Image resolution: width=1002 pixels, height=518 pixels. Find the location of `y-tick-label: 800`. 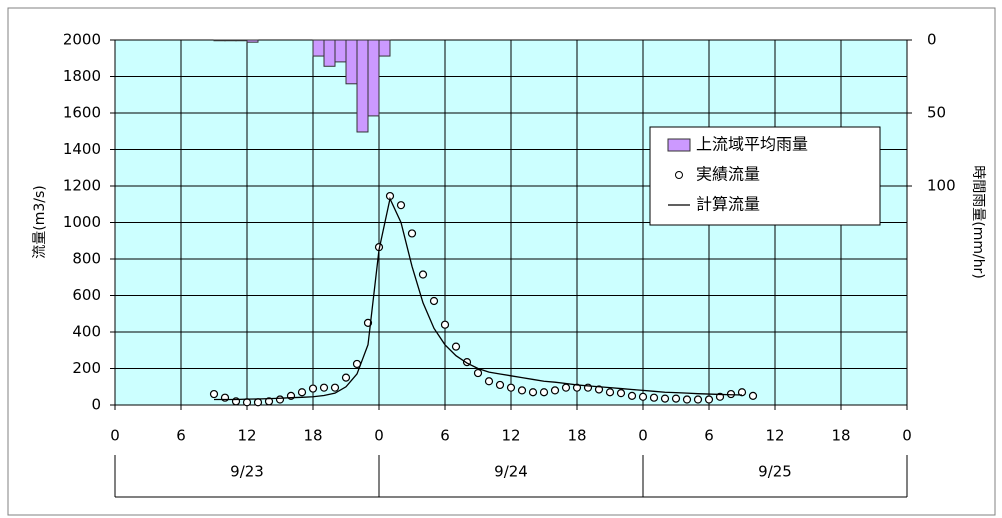

y-tick-label: 800 is located at coordinates (86, 259).